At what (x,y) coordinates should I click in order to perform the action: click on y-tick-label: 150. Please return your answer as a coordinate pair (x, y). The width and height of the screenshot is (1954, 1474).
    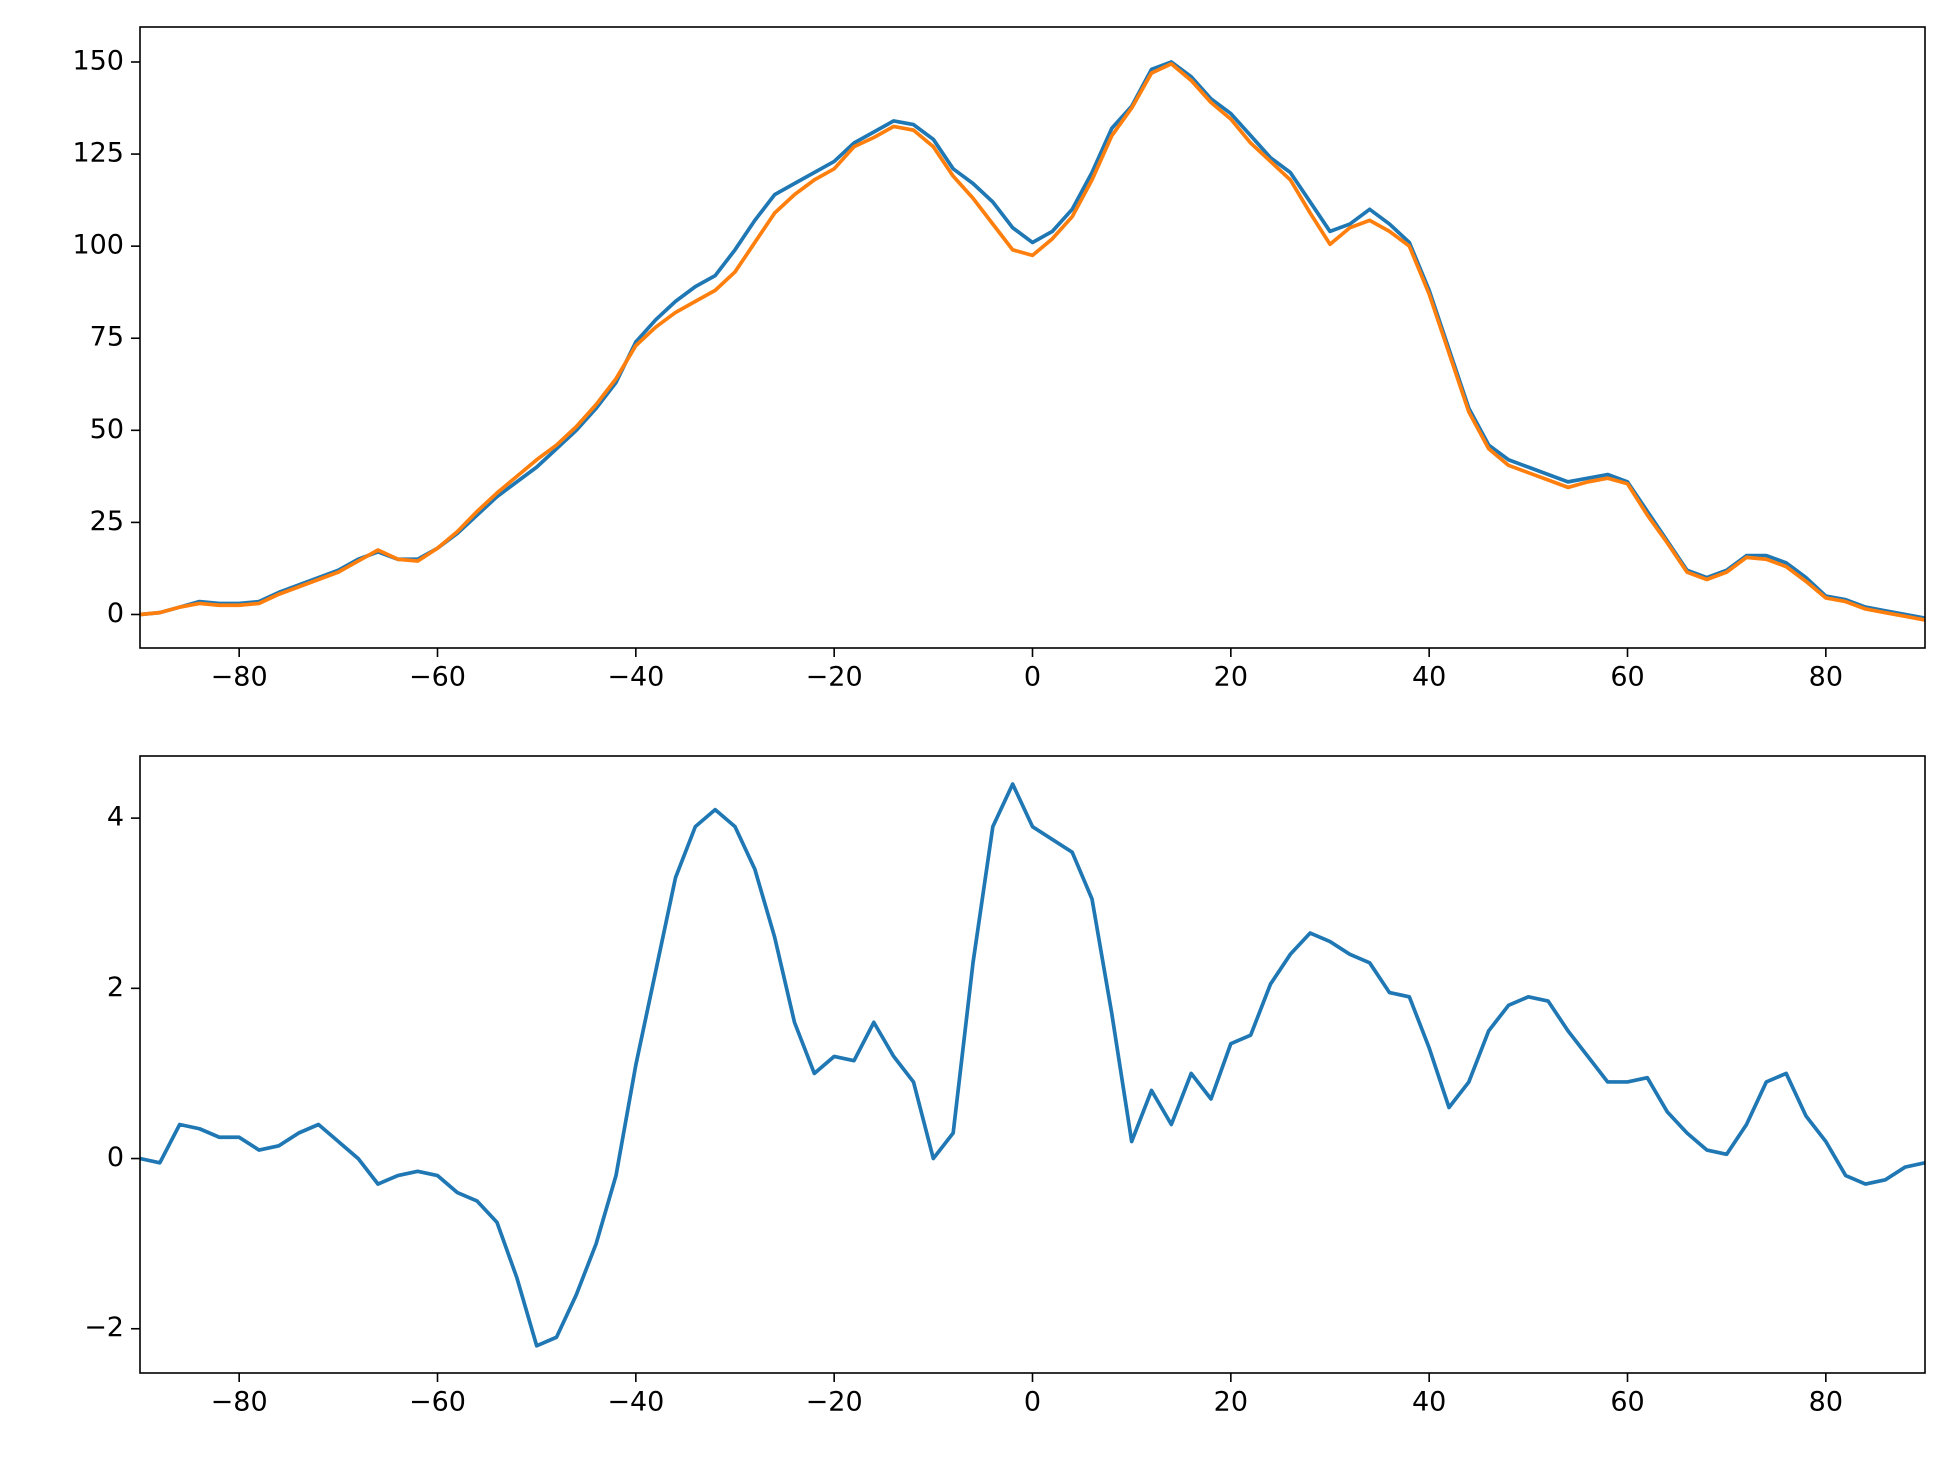
    Looking at the image, I should click on (98, 60).